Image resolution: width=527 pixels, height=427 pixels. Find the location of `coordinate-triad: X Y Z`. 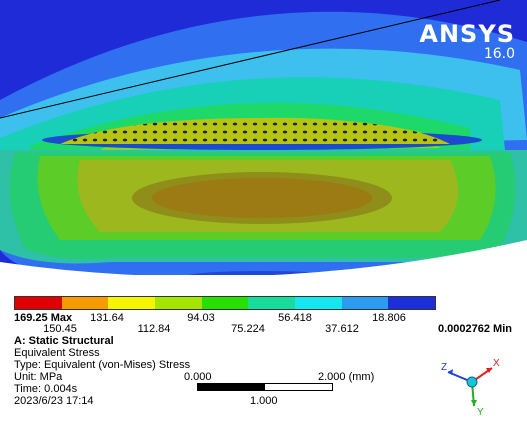

coordinate-triad: X Y Z is located at coordinates (475, 381).